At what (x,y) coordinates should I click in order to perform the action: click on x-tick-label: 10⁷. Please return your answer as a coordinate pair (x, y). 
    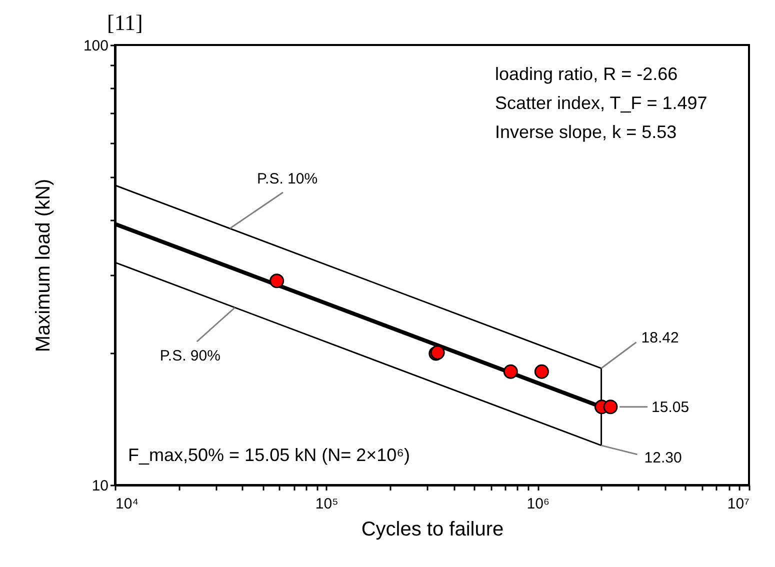
    Looking at the image, I should click on (738, 504).